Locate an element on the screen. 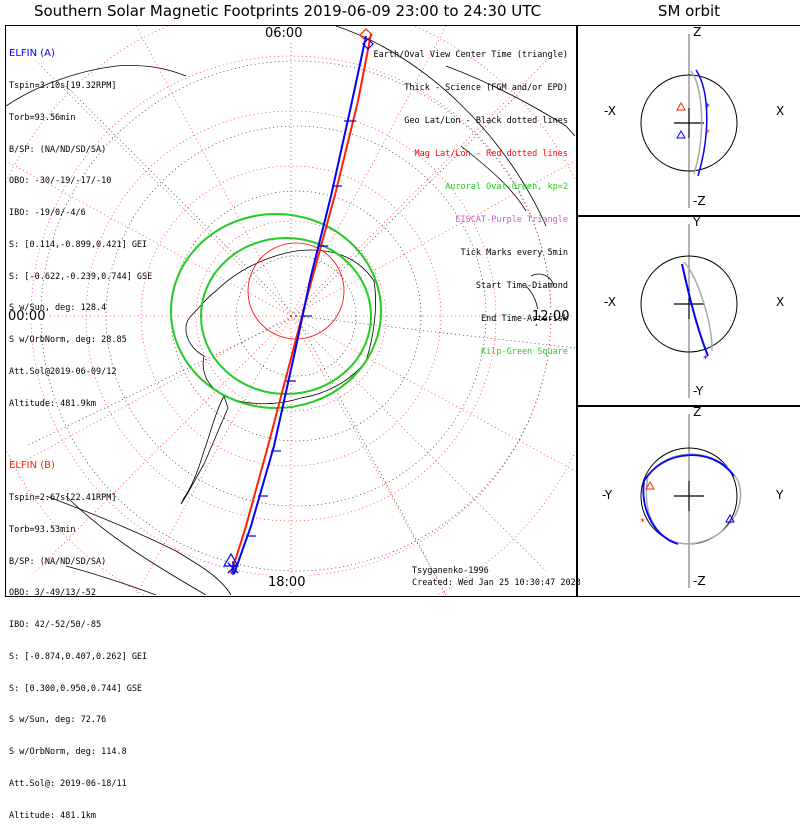  axis-label-top: Y is located at coordinates (697, 222).